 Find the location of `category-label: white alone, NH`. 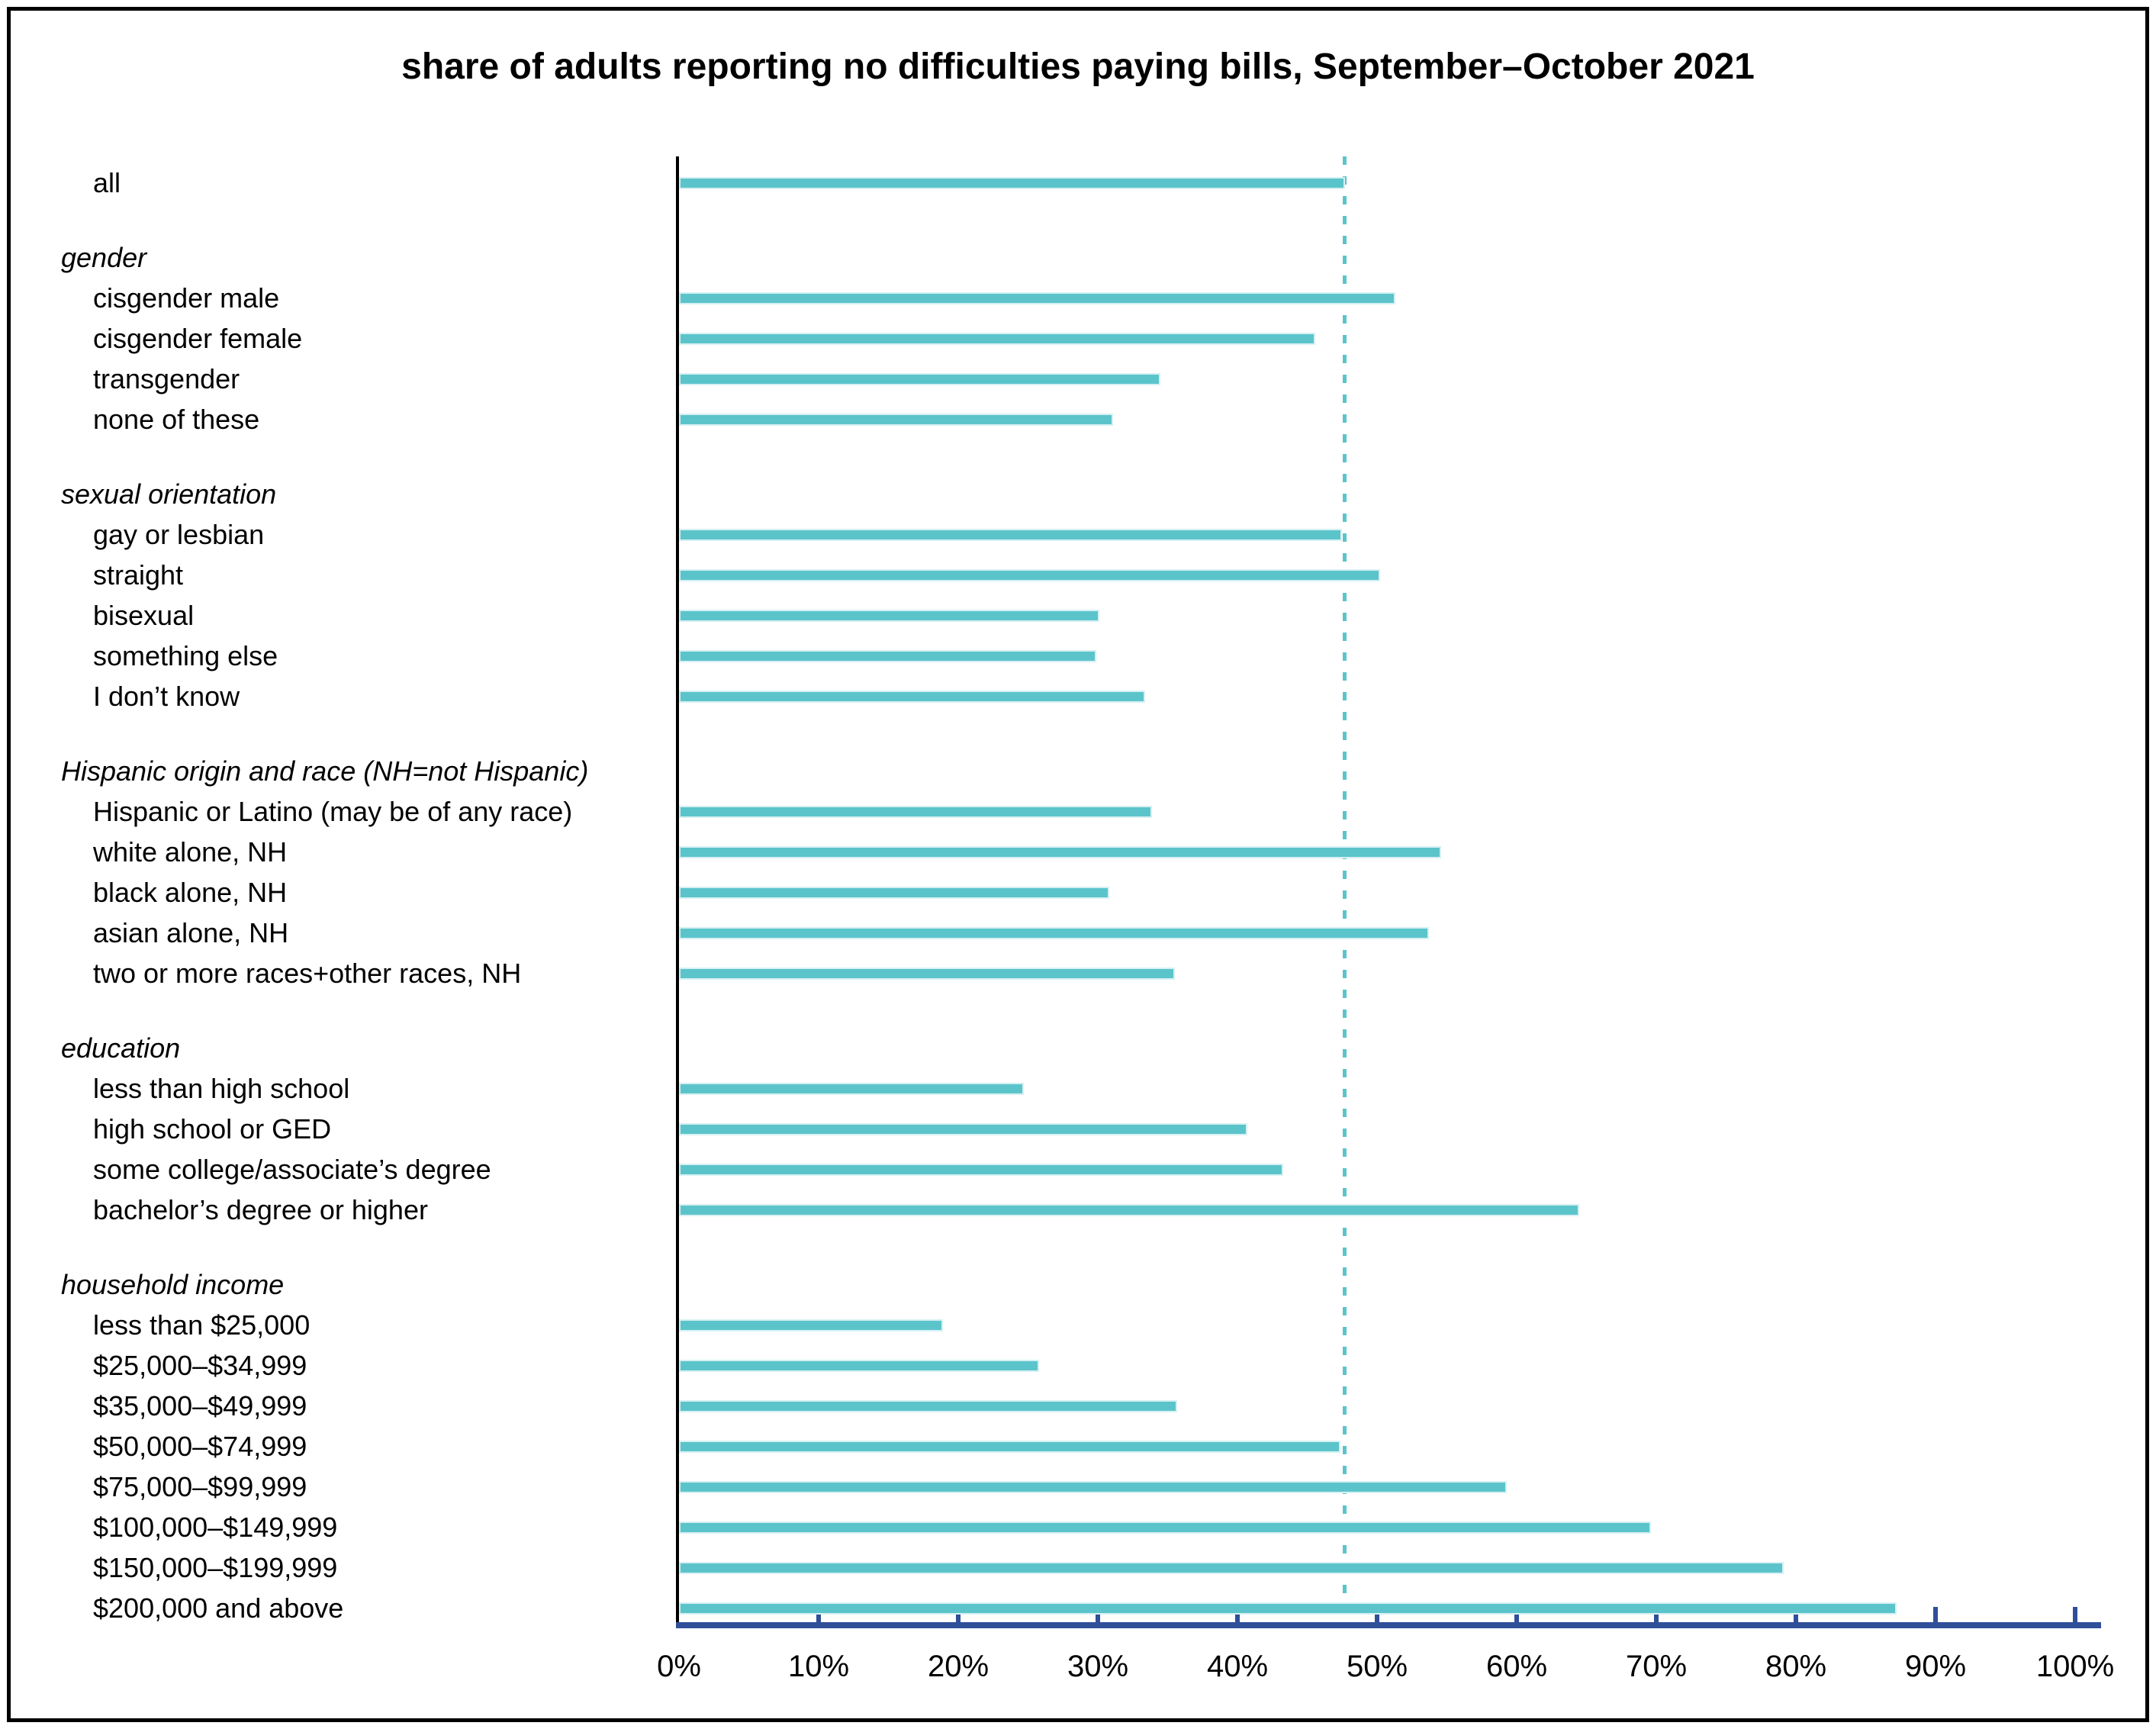

category-label: white alone, NH is located at coordinates (191, 852).